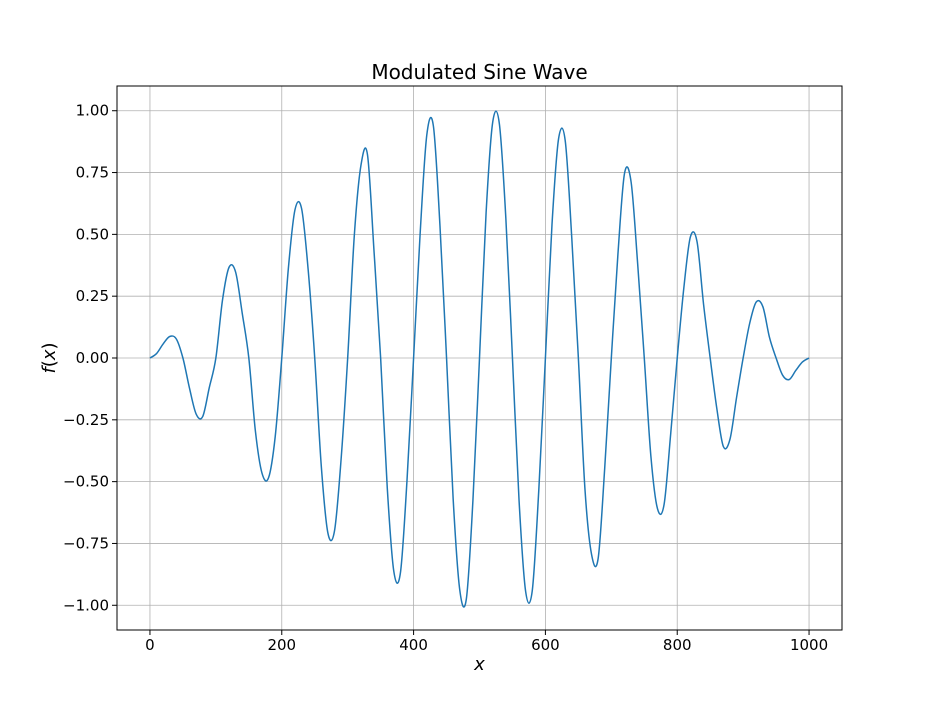 The height and width of the screenshot is (720, 936). I want to click on x-tick-label: 800, so click(677, 645).